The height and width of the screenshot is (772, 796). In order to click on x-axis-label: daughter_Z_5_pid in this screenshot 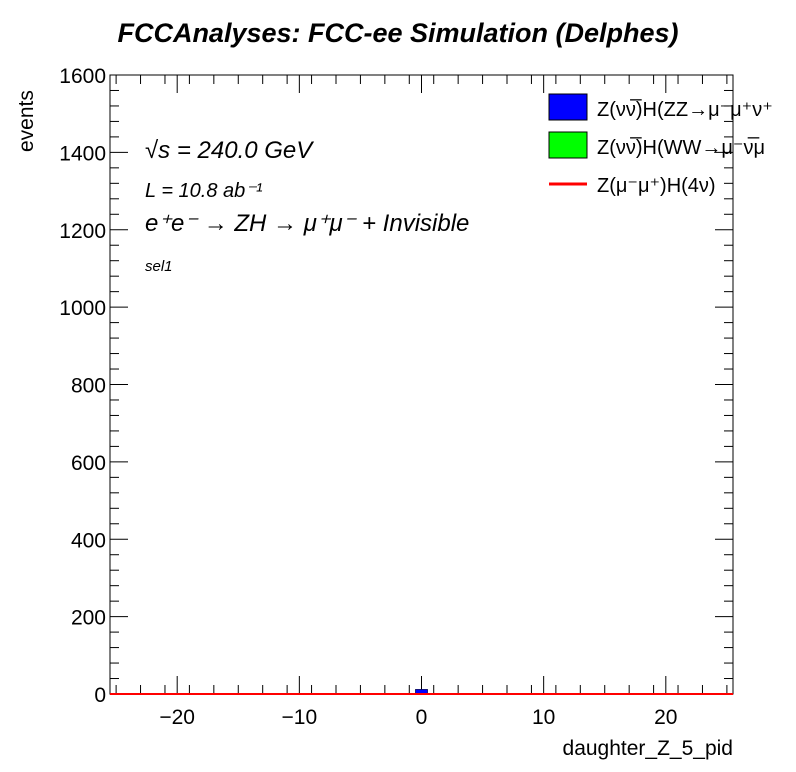, I will do `click(648, 748)`.